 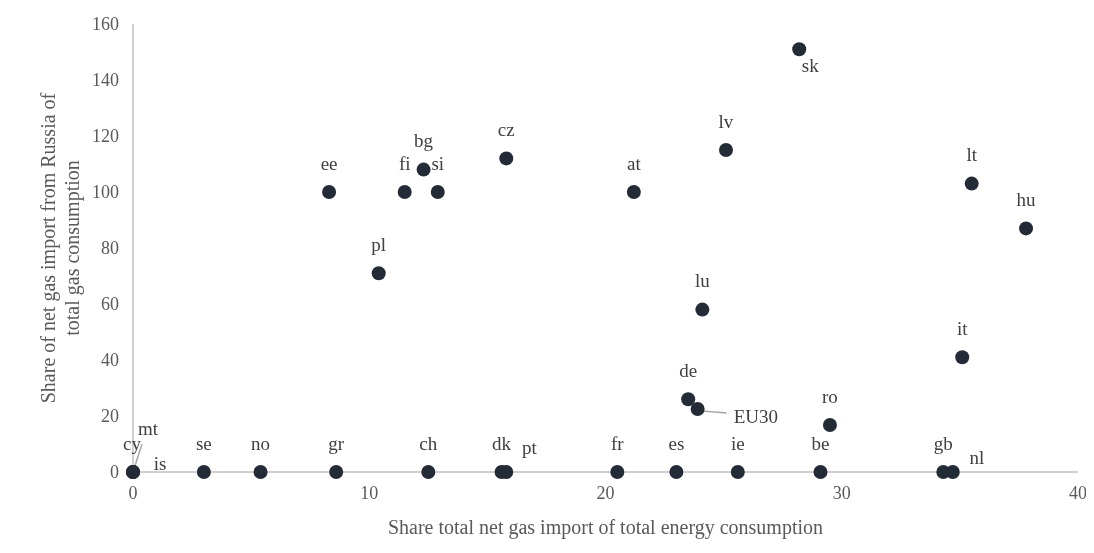 What do you see at coordinates (110, 248) in the screenshot?
I see `y-tick-label: 80` at bounding box center [110, 248].